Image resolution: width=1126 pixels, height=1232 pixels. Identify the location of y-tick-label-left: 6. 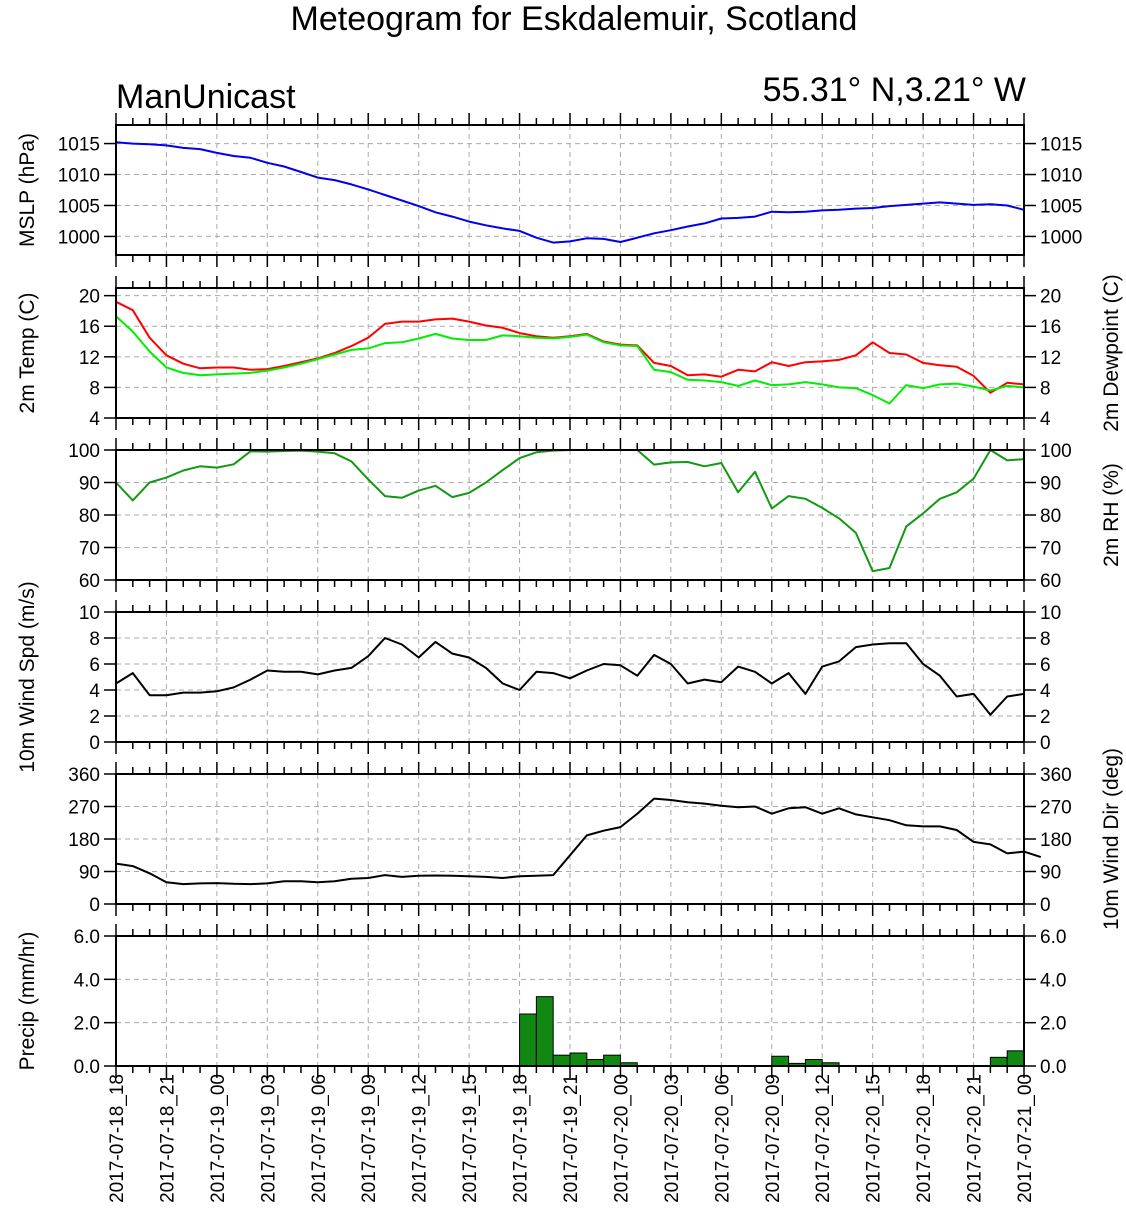
(94, 665).